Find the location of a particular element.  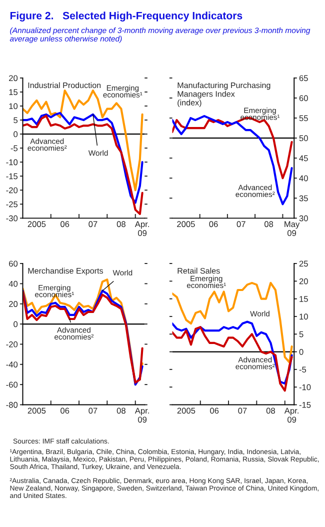

y-tick-label: 30 is located at coordinates (303, 218).